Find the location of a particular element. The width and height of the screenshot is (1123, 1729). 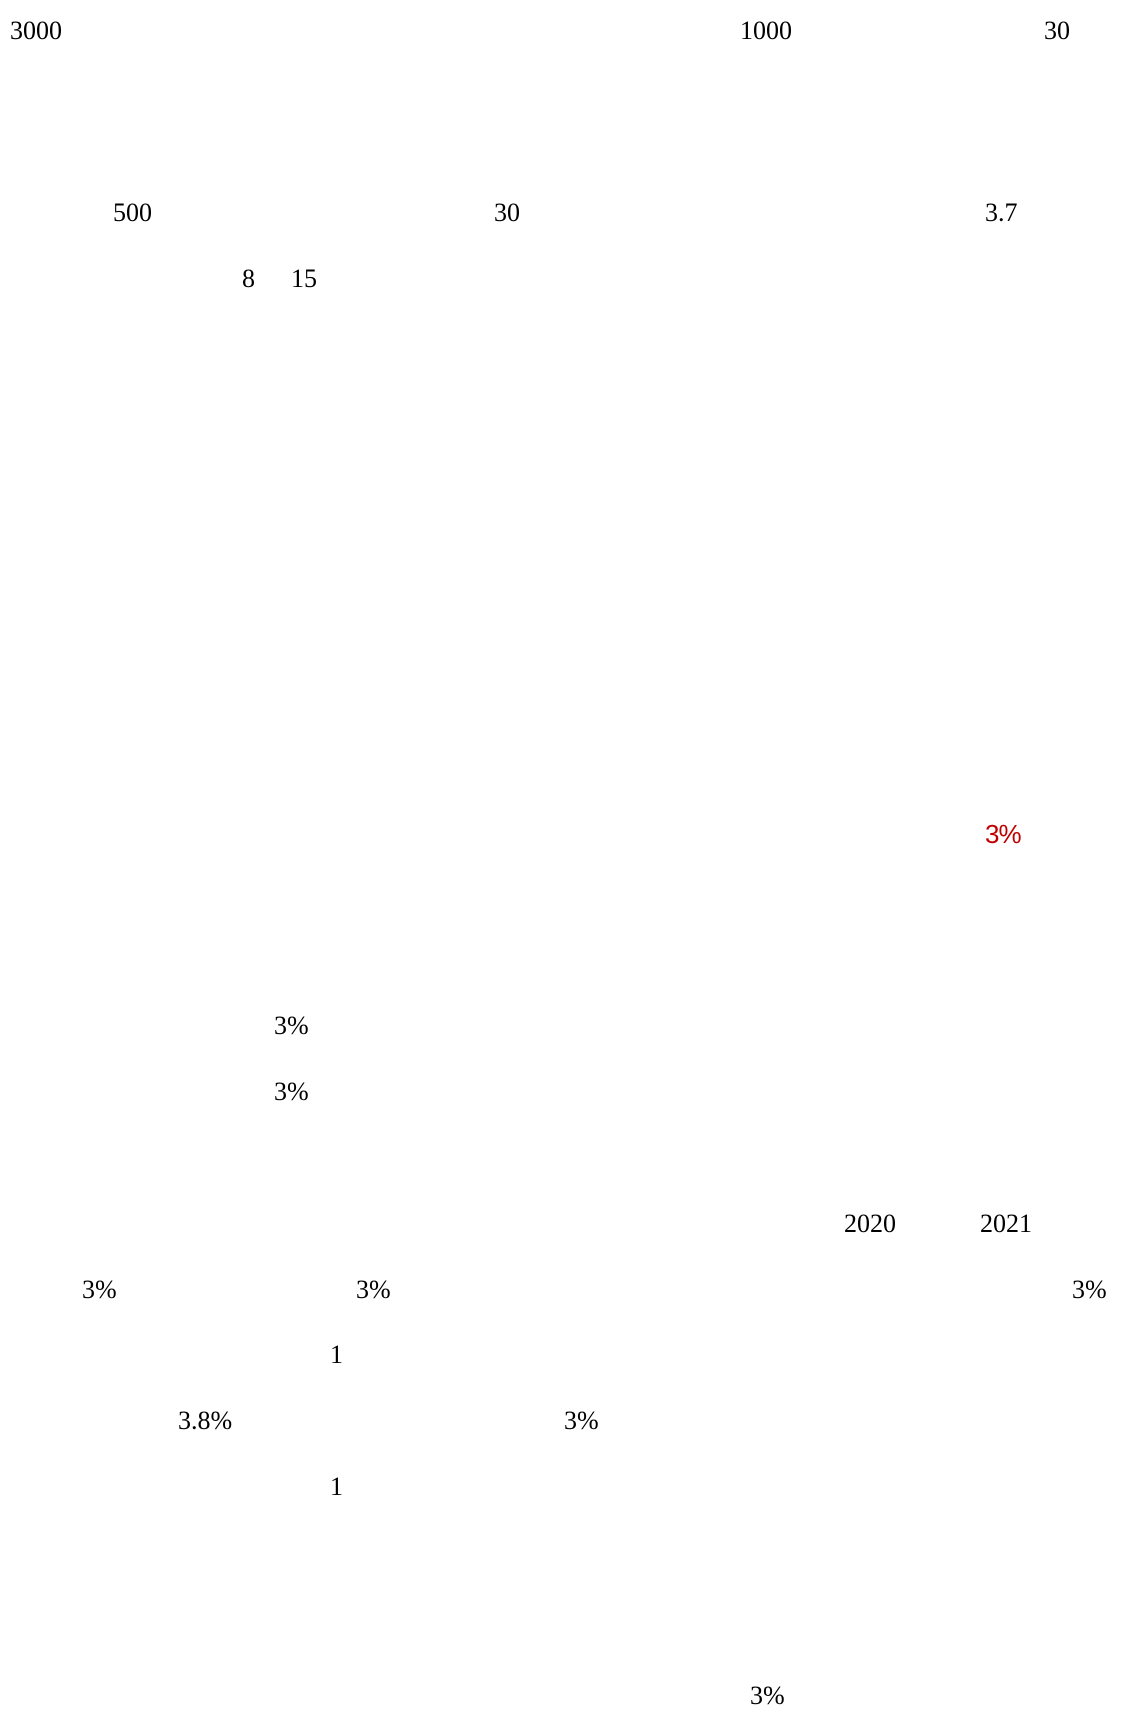

text-fragment: 2021 is located at coordinates (1006, 1223).